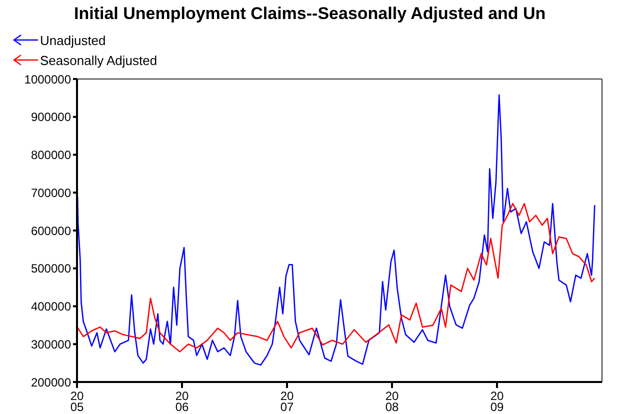 The height and width of the screenshot is (414, 630). What do you see at coordinates (392, 401) in the screenshot?
I see `x-tick-label: 20 08` at bounding box center [392, 401].